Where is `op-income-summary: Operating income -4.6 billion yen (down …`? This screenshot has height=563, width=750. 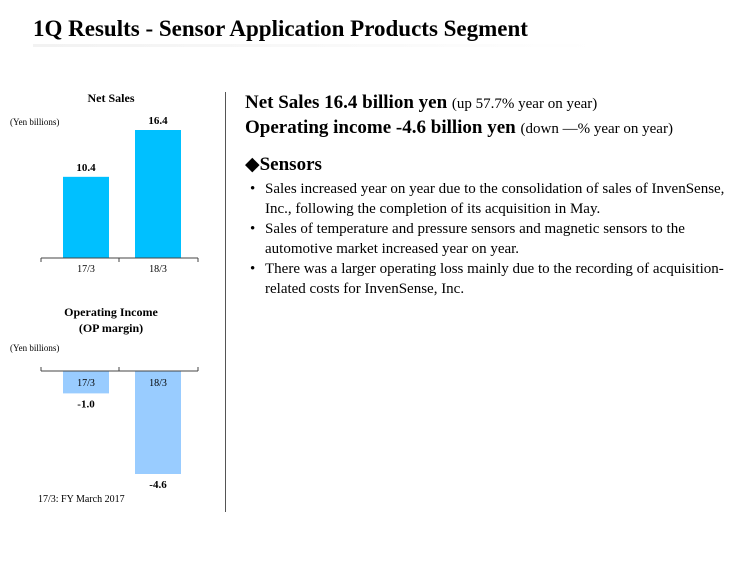 op-income-summary: Operating income -4.6 billion yen (down … is located at coordinates (495, 128).